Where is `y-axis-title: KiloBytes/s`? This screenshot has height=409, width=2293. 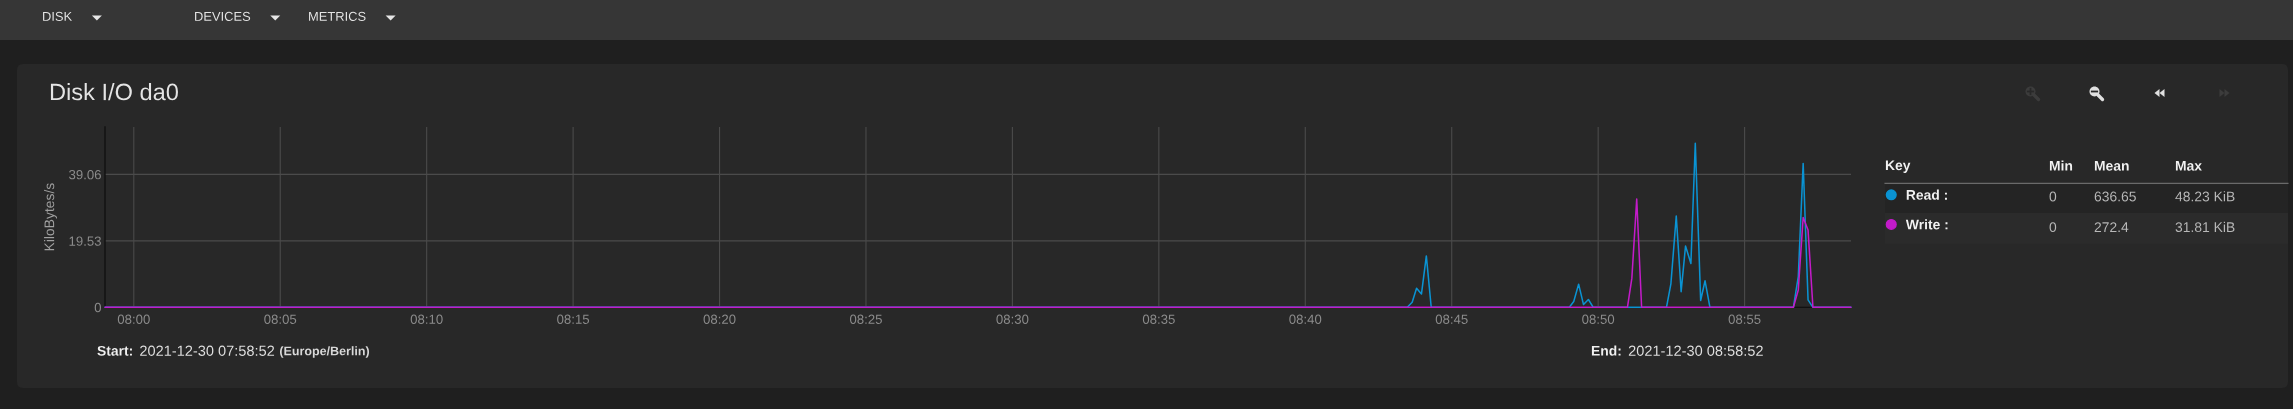
y-axis-title: KiloBytes/s is located at coordinates (50, 217).